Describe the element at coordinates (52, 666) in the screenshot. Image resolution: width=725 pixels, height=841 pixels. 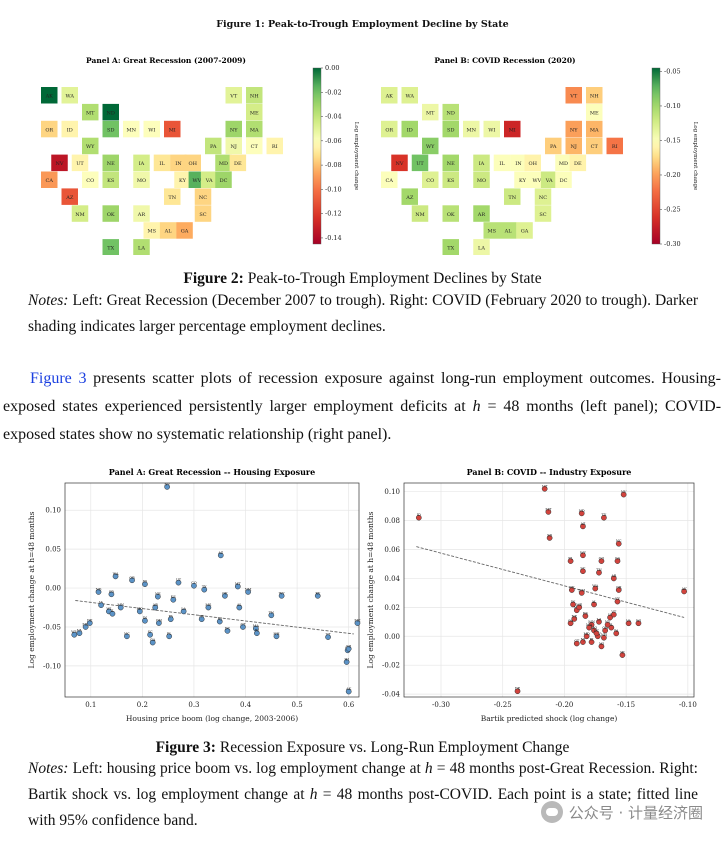
I see `y-tick-label: -0.10` at that location.